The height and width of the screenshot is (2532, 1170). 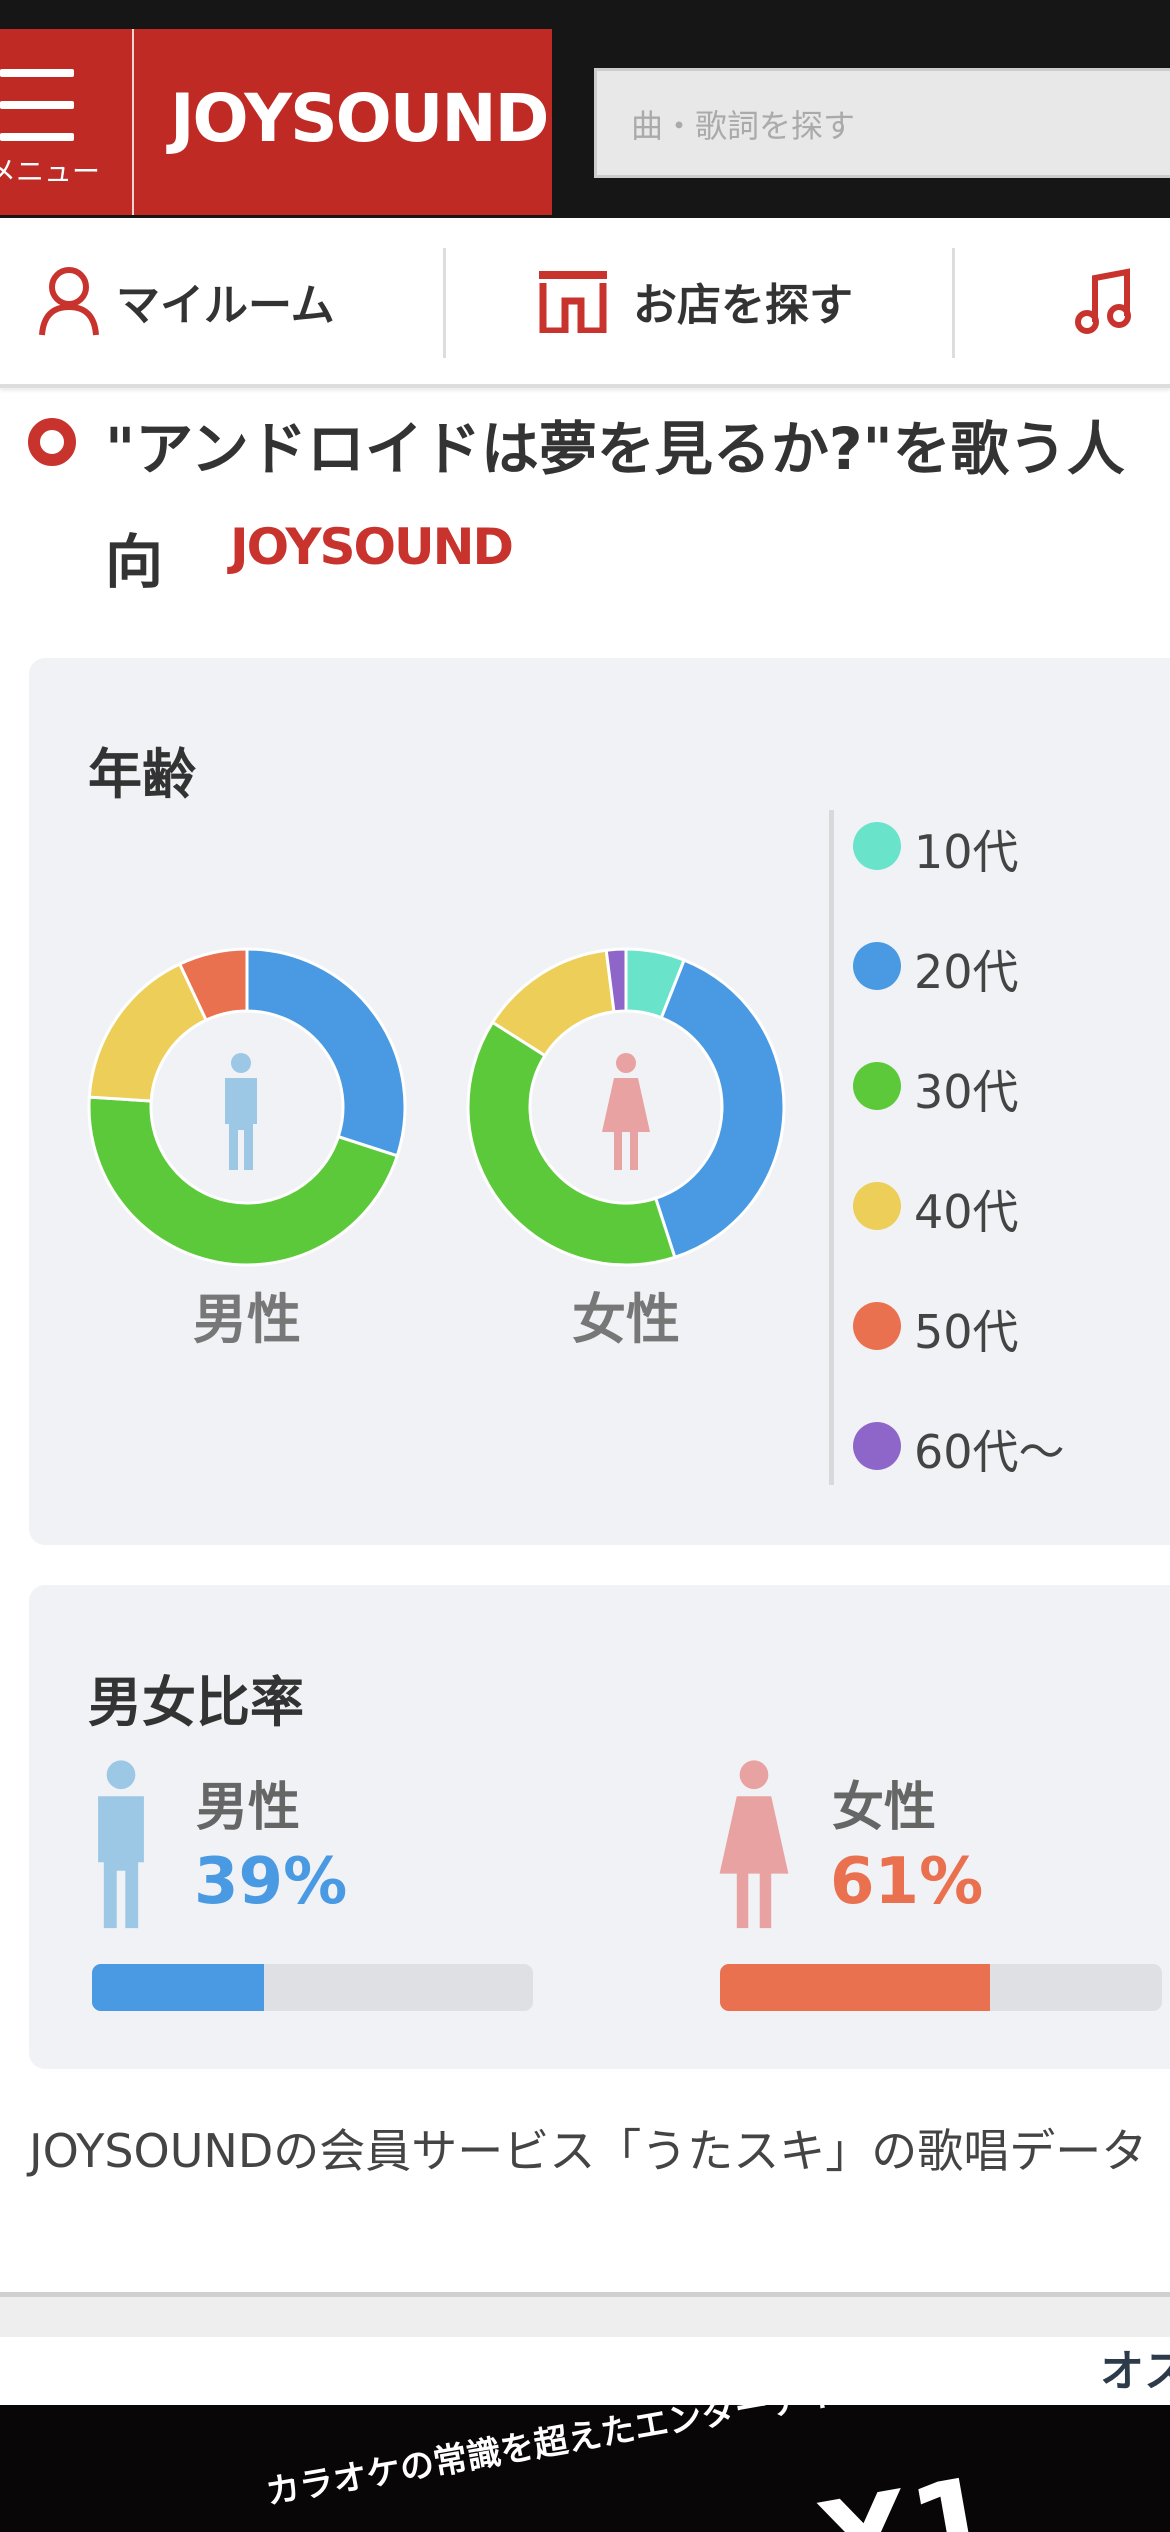 I want to click on data-source-note: JOYSOUNDの会員サービス「うたスキ」の歌唱データ, so click(x=588, y=2151).